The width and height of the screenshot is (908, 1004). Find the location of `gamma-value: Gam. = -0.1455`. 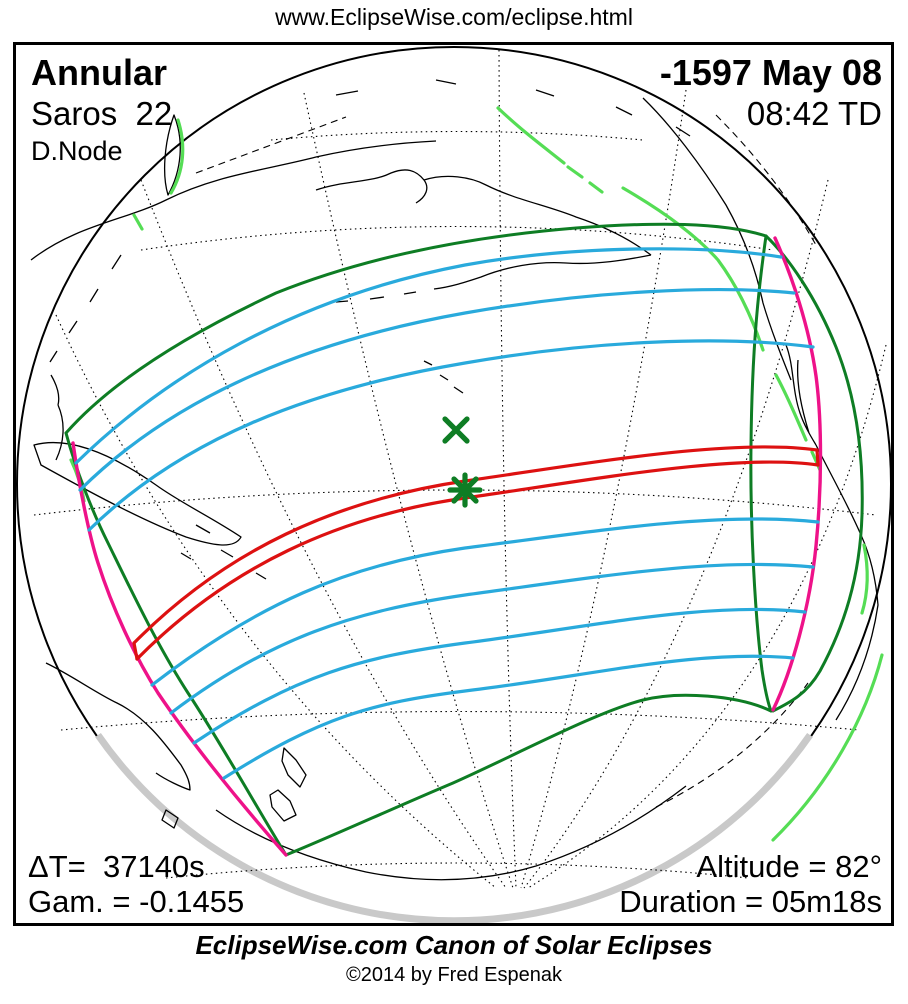

gamma-value: Gam. = -0.1455 is located at coordinates (136, 901).